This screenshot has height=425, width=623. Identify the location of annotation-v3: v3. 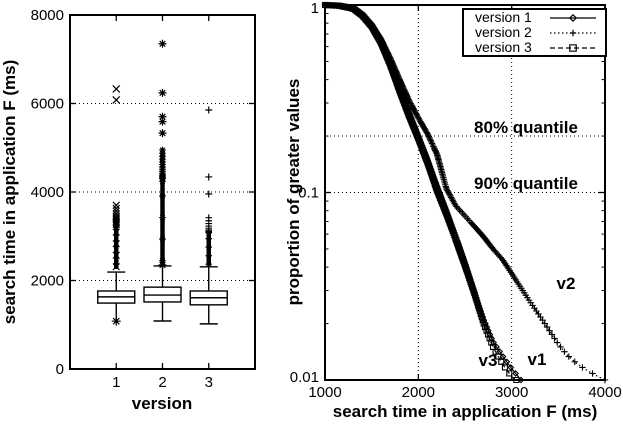
(488, 360).